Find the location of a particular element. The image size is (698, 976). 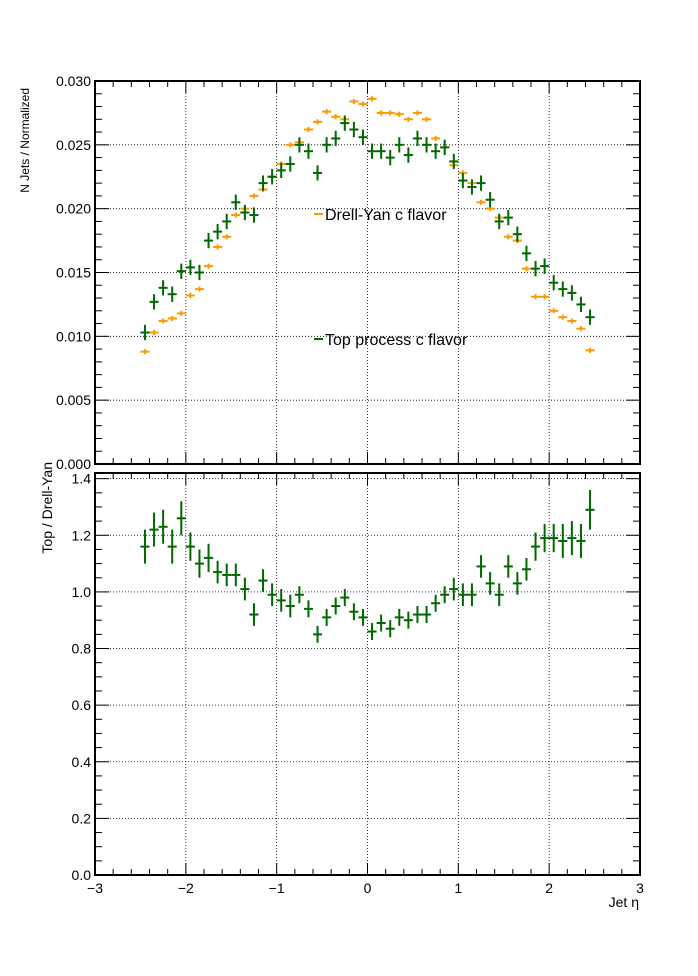

x-tick-label: 2 is located at coordinates (549, 888).